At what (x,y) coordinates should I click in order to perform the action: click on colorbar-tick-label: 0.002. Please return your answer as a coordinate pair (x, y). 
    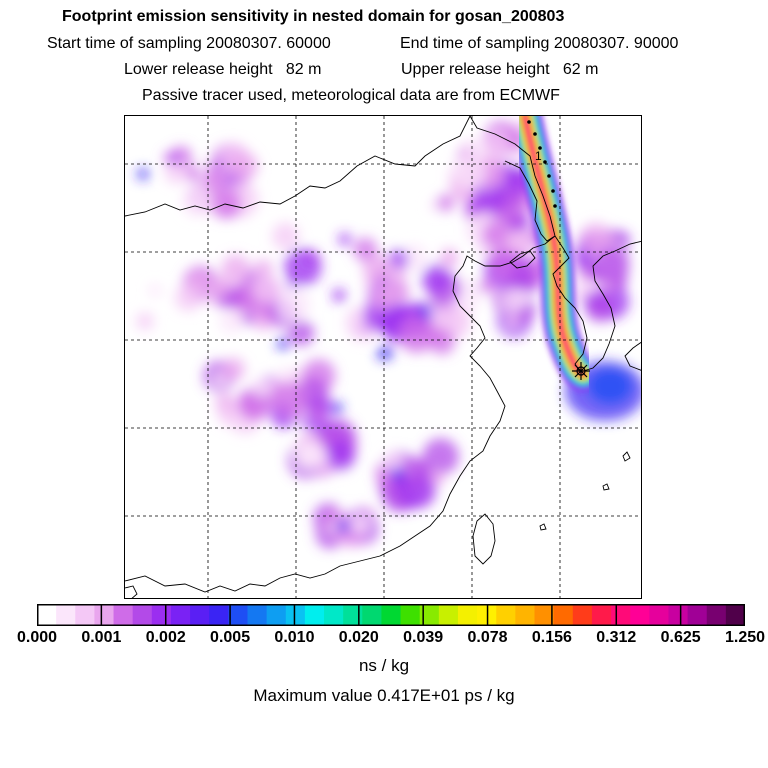
    Looking at the image, I should click on (165, 637).